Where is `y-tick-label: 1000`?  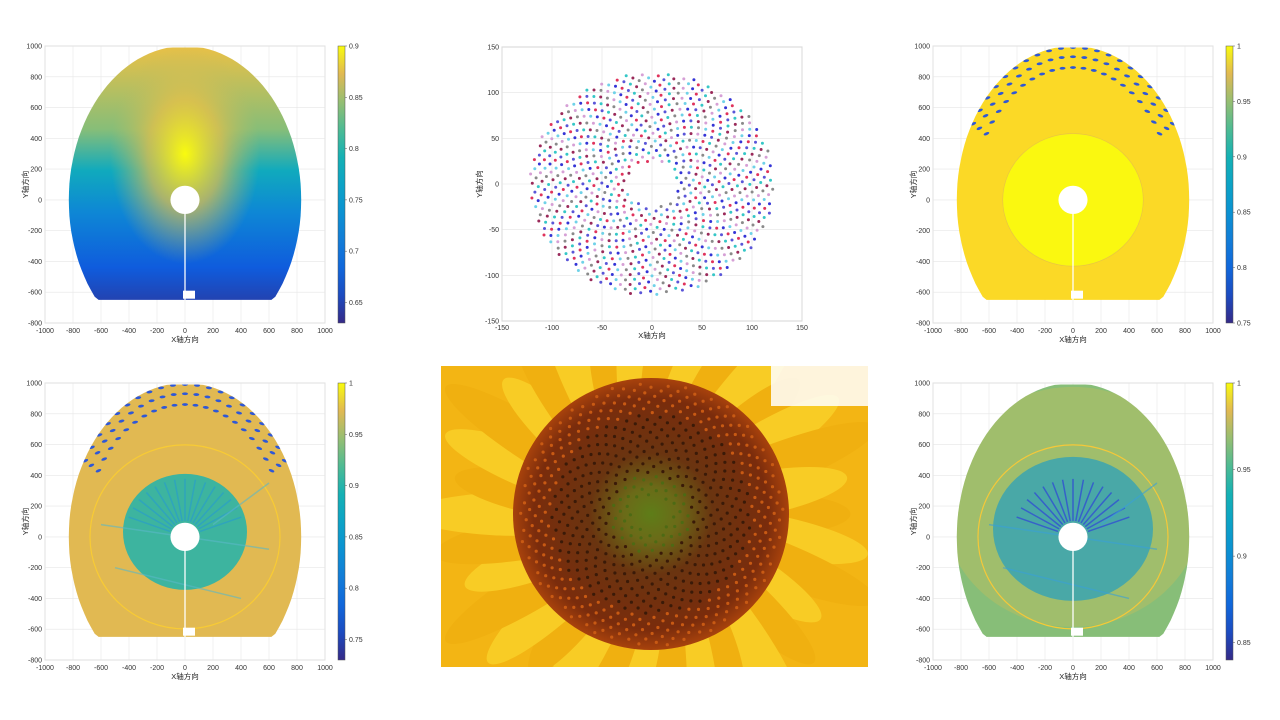 y-tick-label: 1000 is located at coordinates (922, 47).